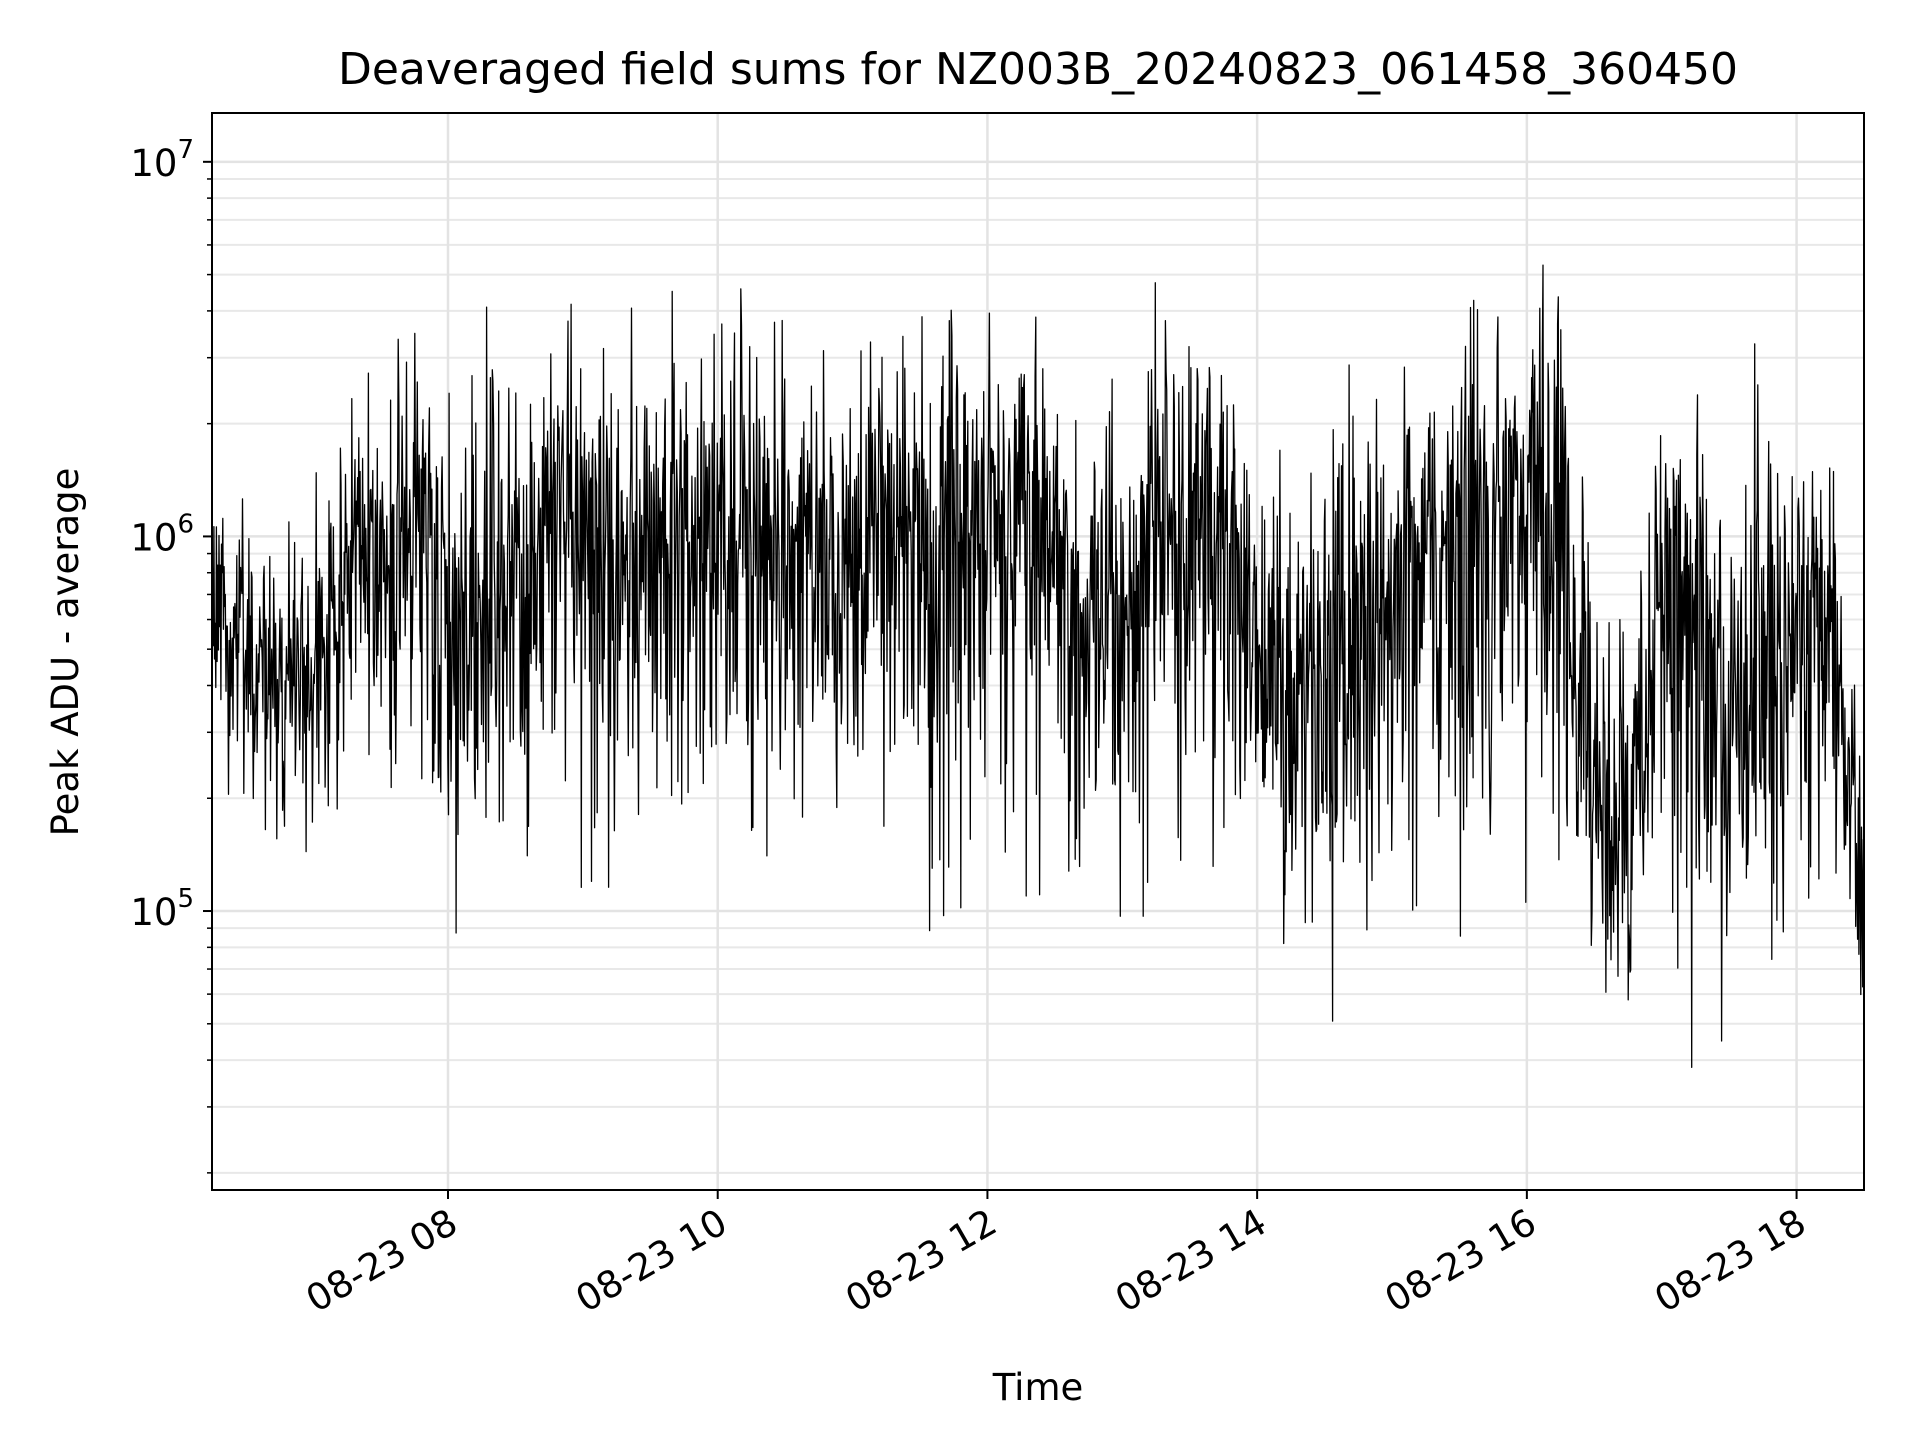 The width and height of the screenshot is (1920, 1440). Describe the element at coordinates (162, 160) in the screenshot. I see `y-tick-label: 10⁷` at that location.